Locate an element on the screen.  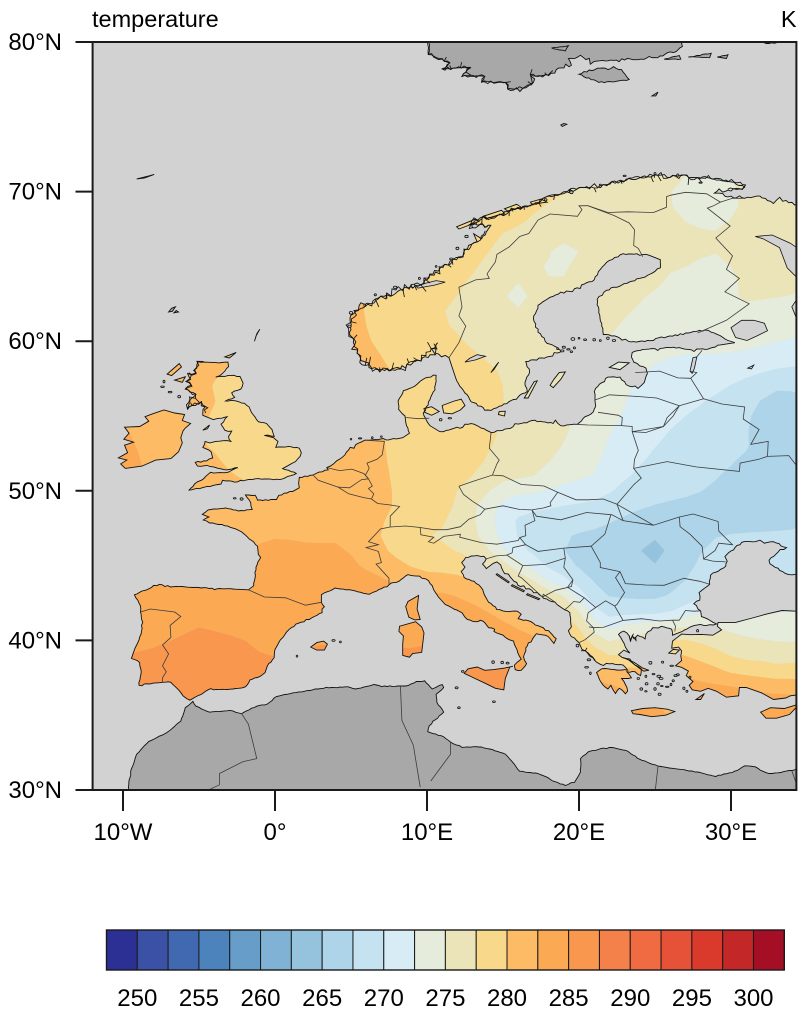
svg-text: 265 is located at coordinates (322, 998).